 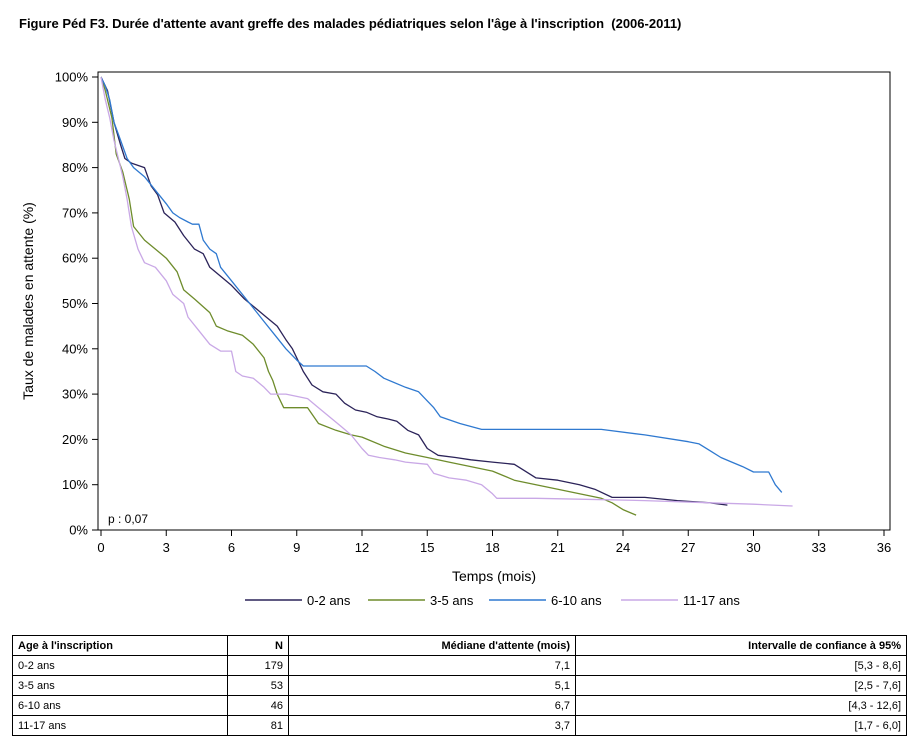 What do you see at coordinates (258, 705) in the screenshot?
I see `cell-n: 46` at bounding box center [258, 705].